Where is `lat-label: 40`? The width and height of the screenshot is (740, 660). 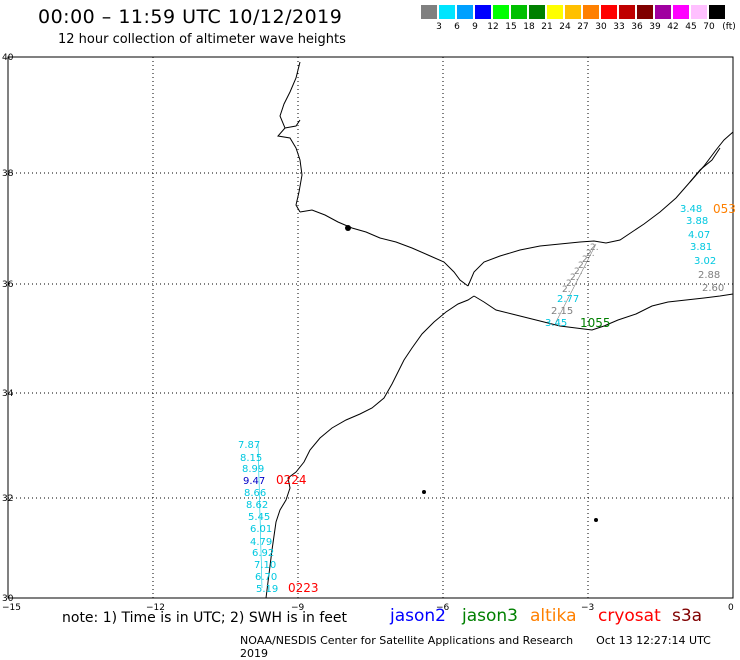
lat-label: 40 is located at coordinates (8, 58).